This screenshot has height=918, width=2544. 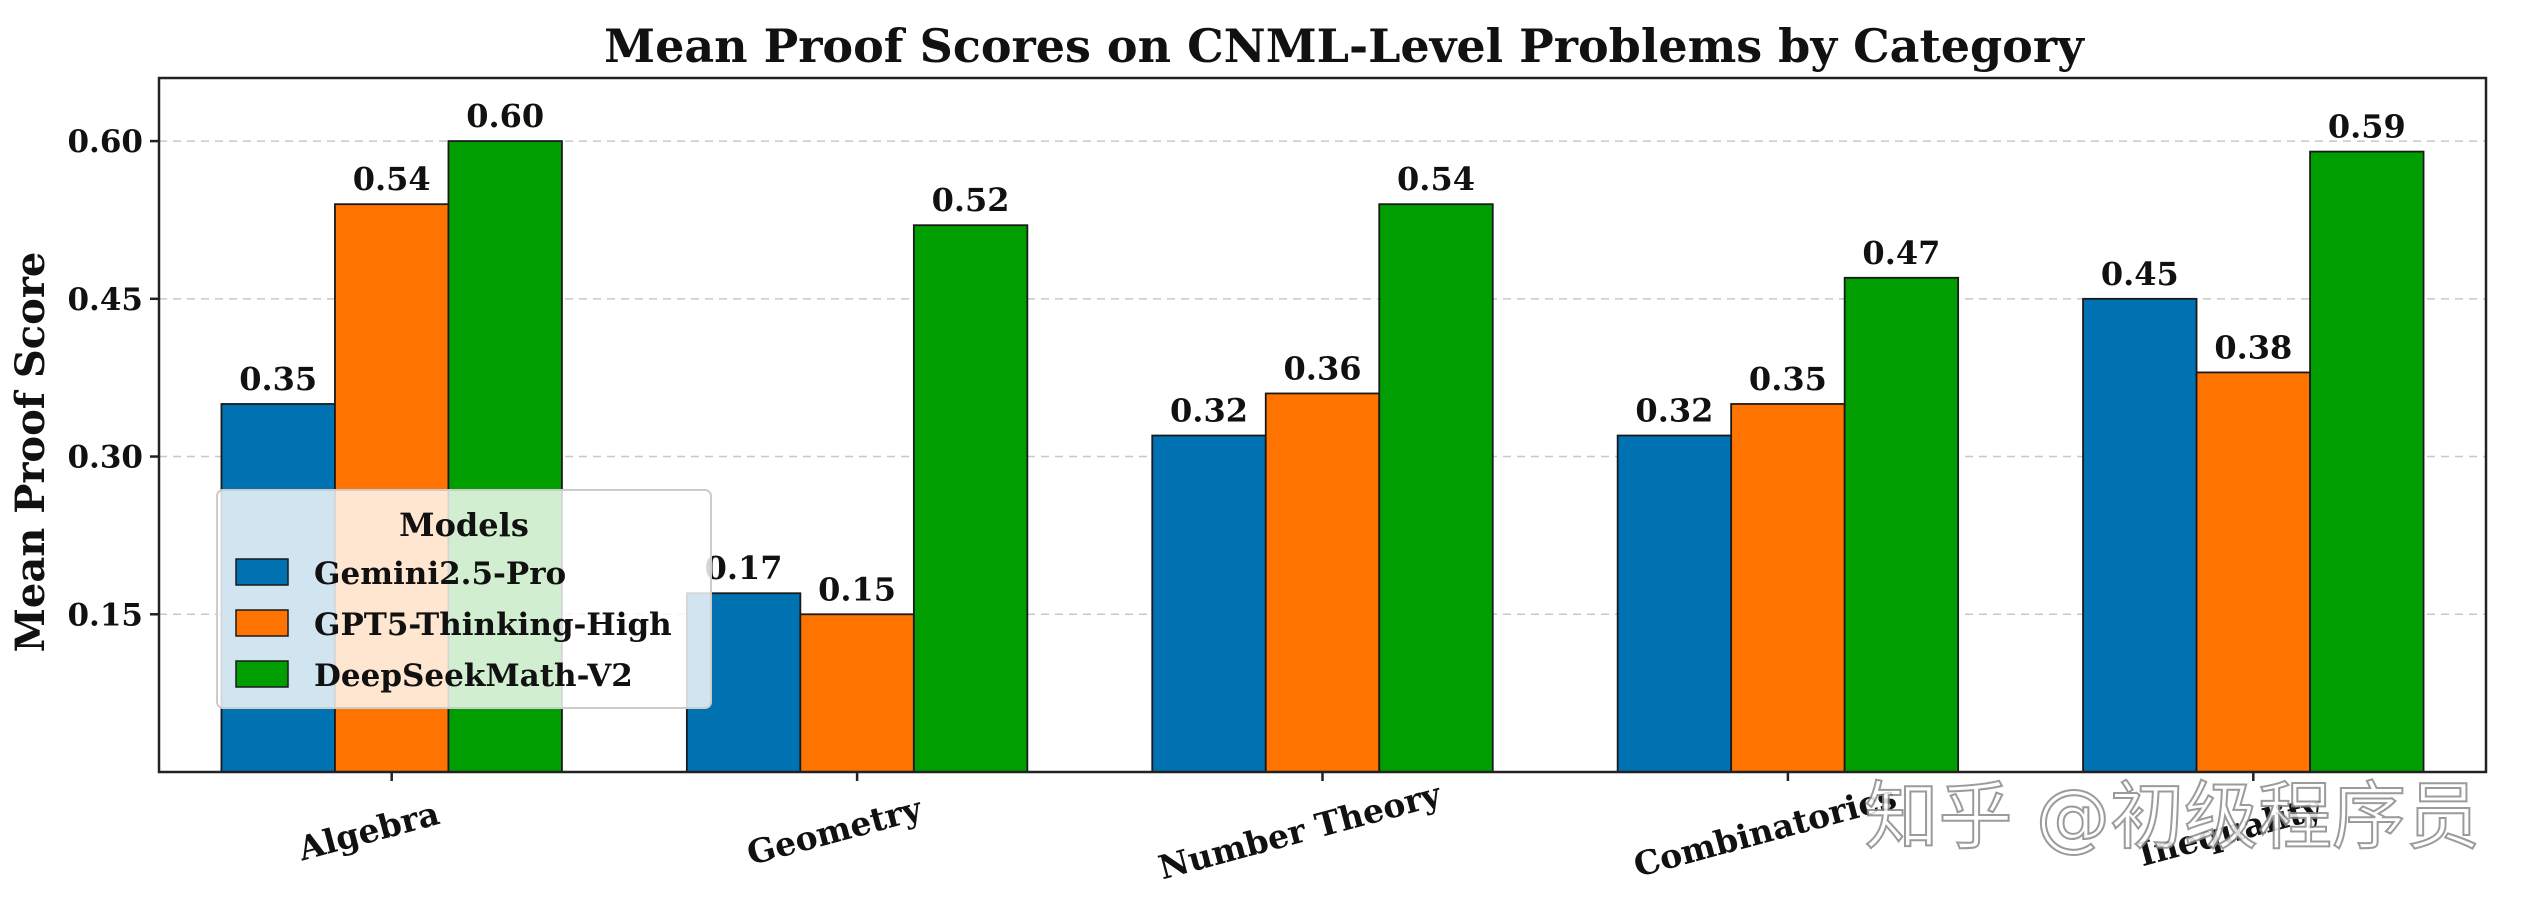 What do you see at coordinates (971, 200) in the screenshot?
I see `data-label: 0.52` at bounding box center [971, 200].